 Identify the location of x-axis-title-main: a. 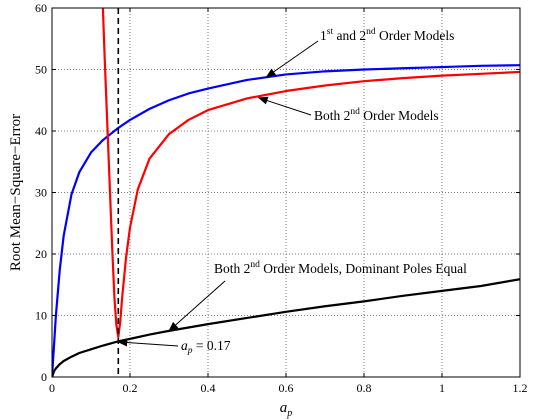
(284, 408).